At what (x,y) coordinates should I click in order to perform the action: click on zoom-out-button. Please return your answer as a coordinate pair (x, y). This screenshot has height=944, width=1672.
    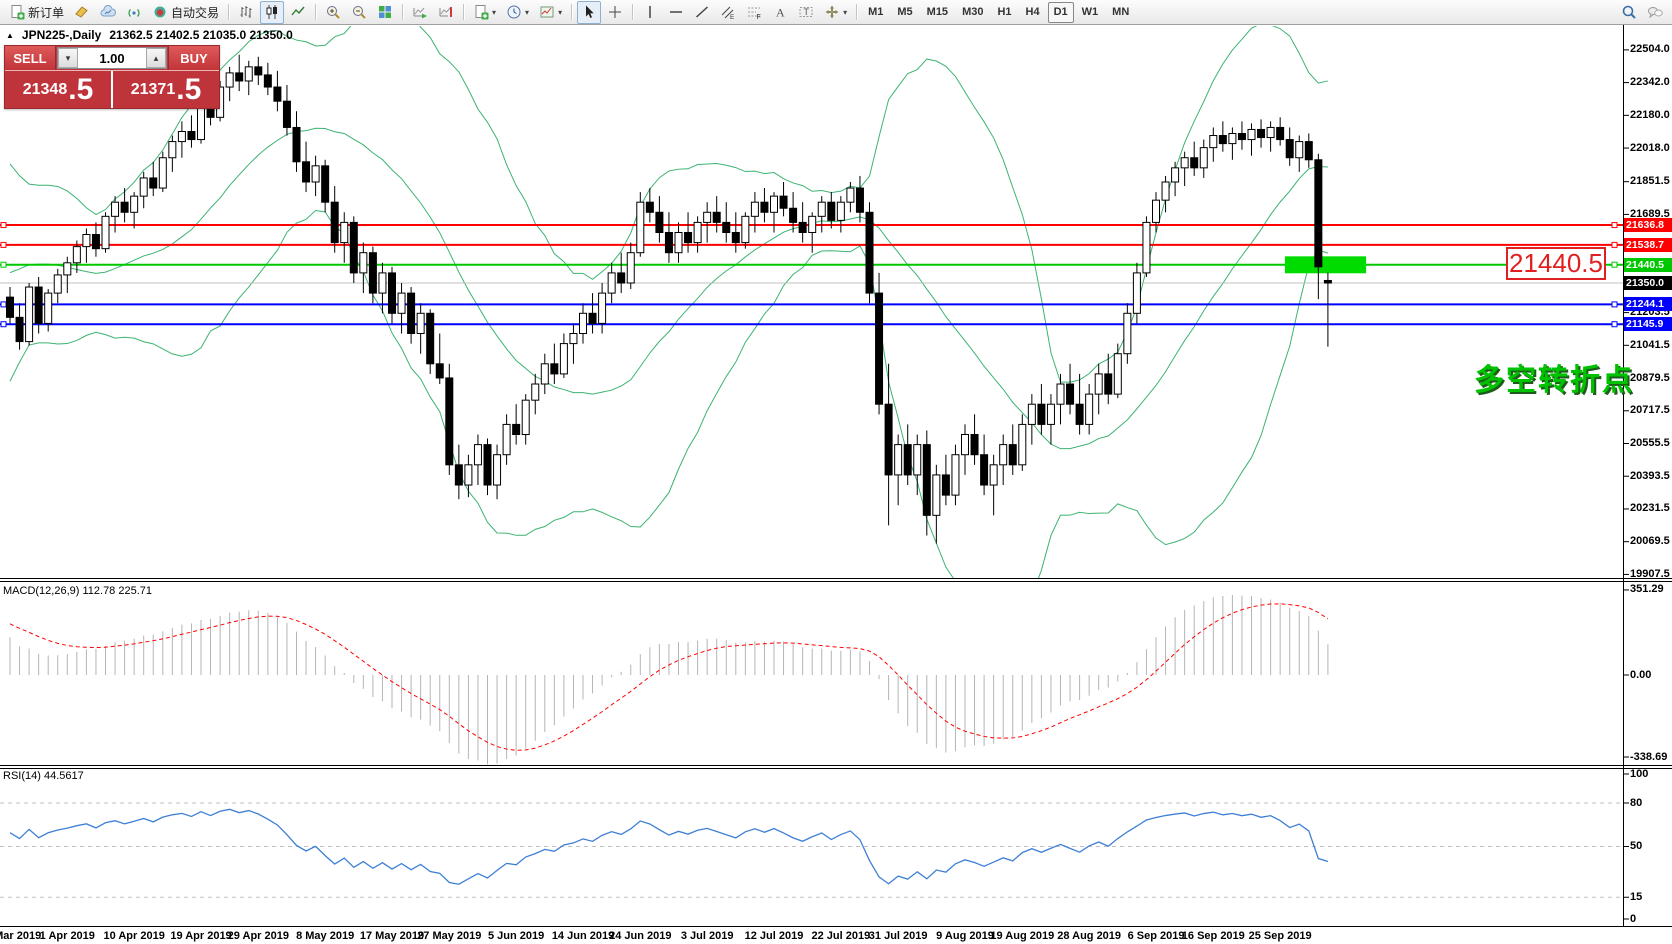
    Looking at the image, I should click on (359, 12).